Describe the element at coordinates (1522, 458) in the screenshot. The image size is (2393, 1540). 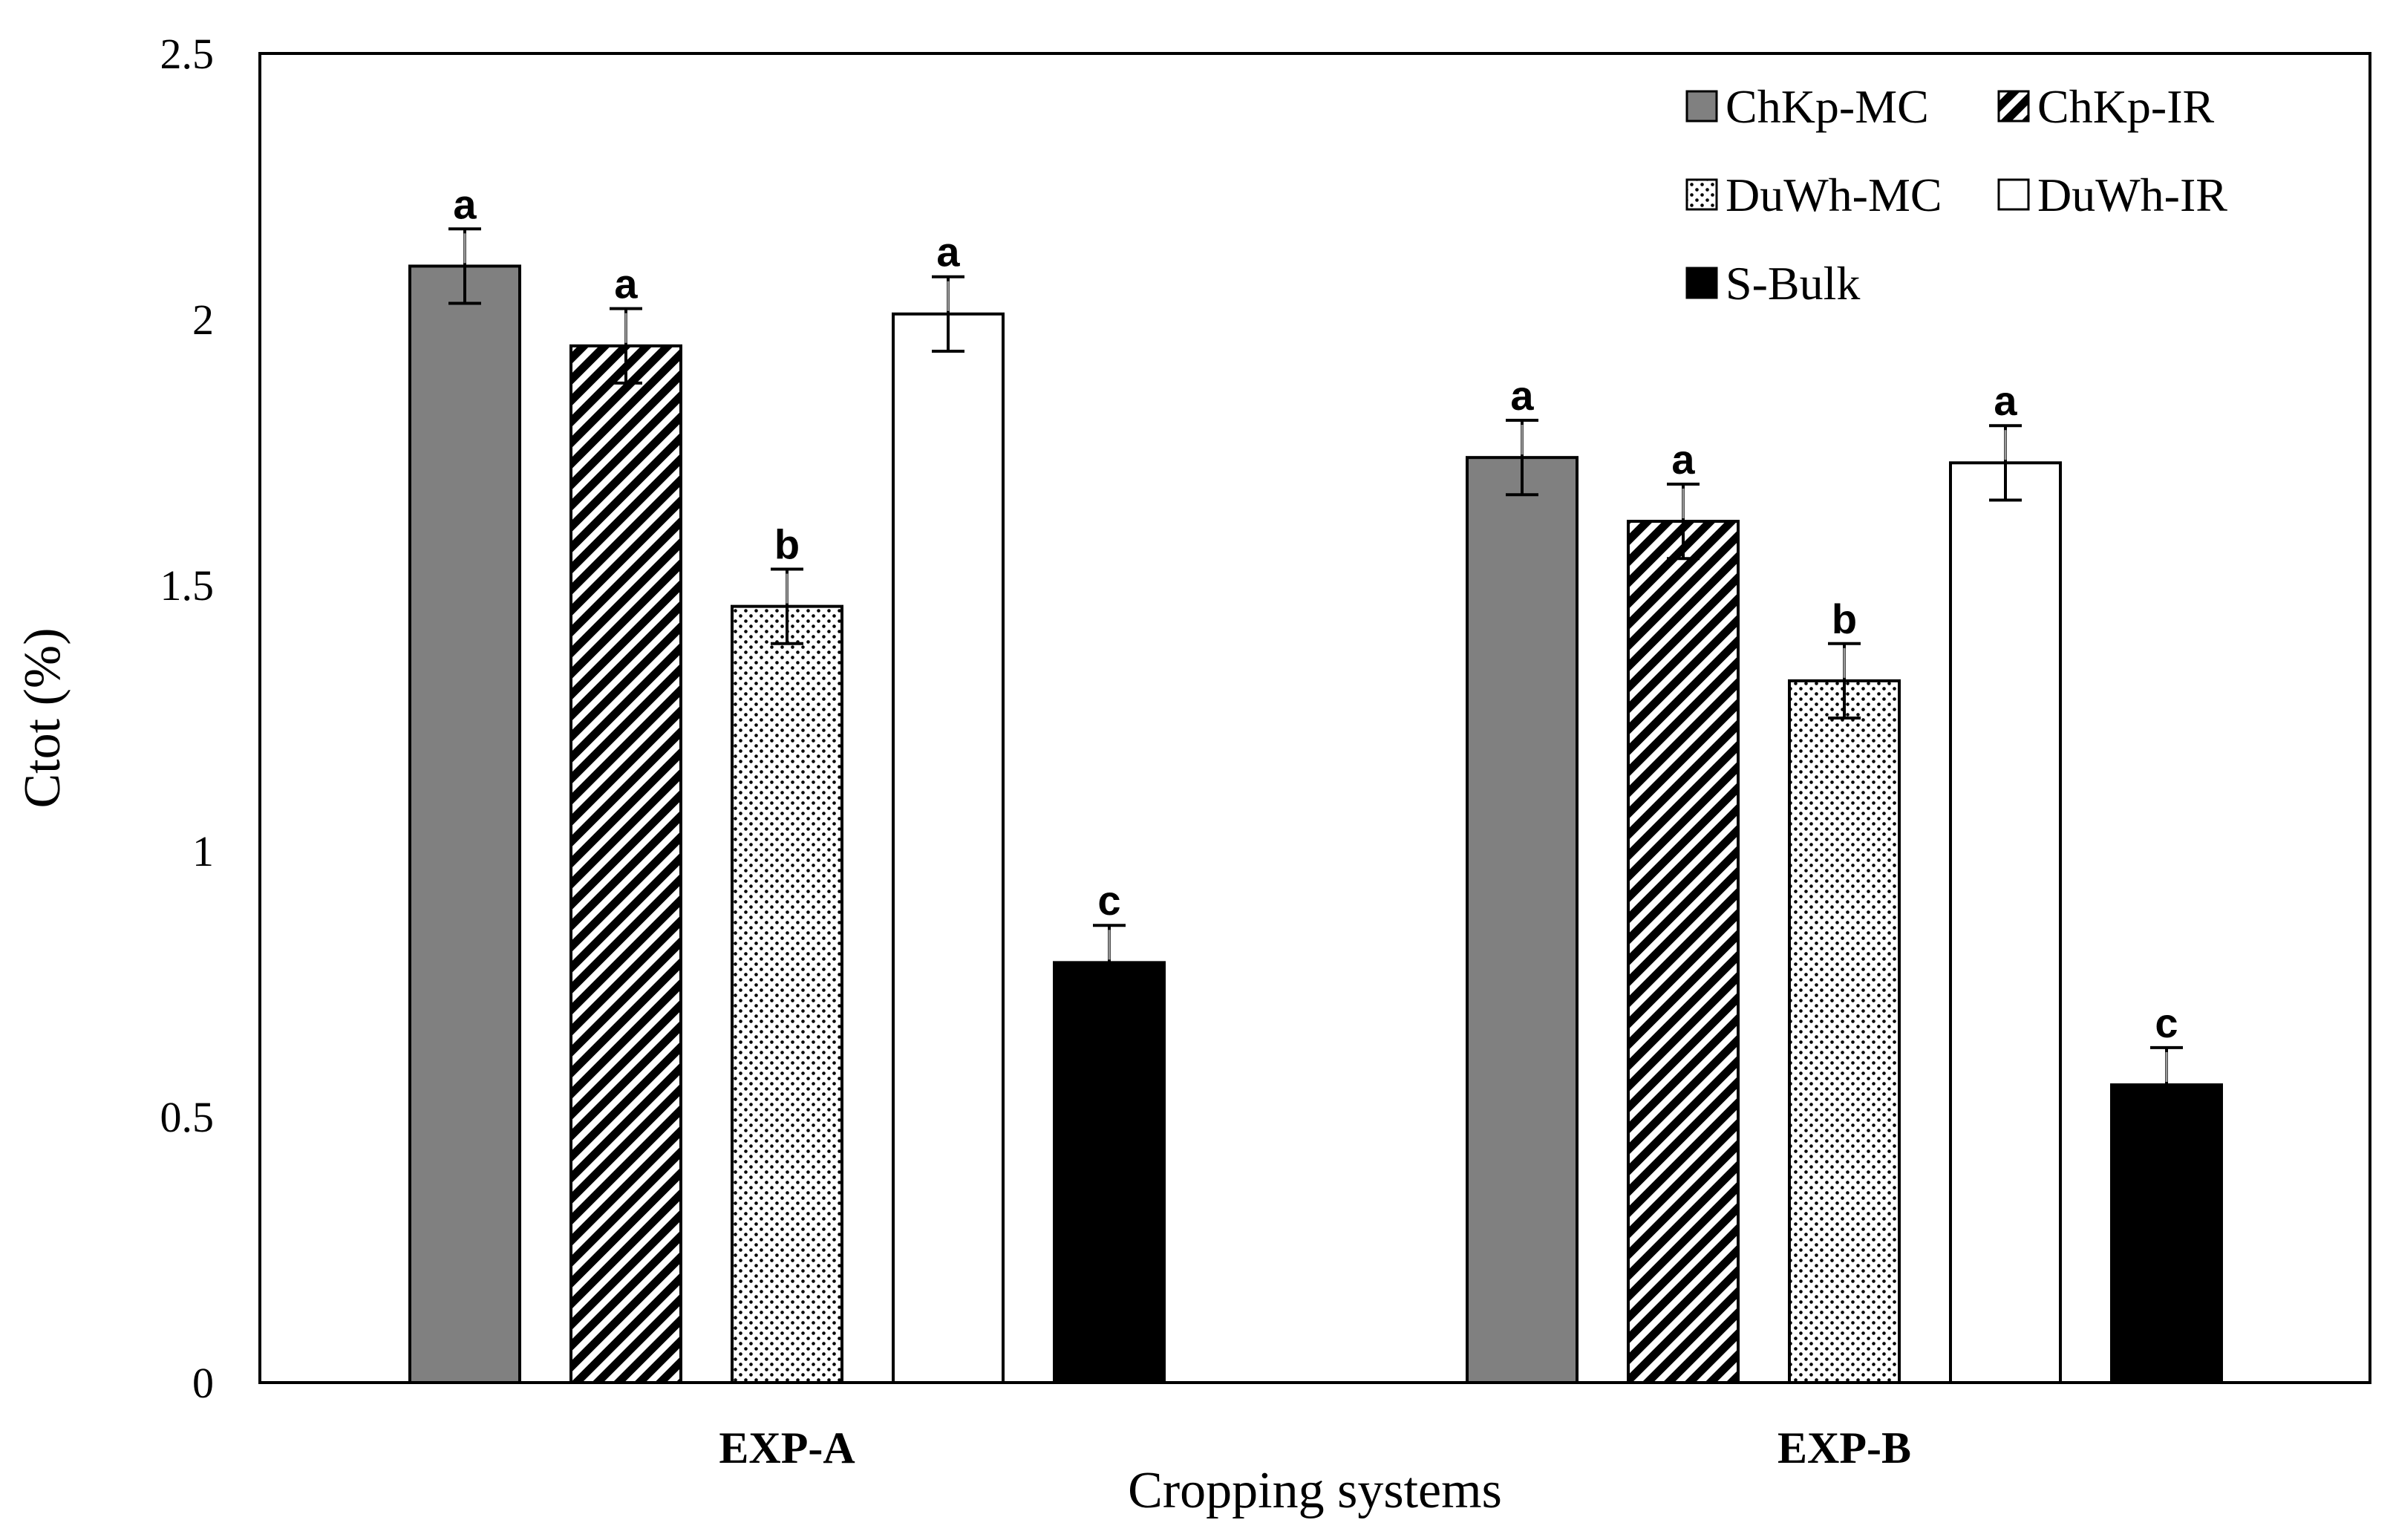
I see `error-bar-chkp-mc-exp-b` at that location.